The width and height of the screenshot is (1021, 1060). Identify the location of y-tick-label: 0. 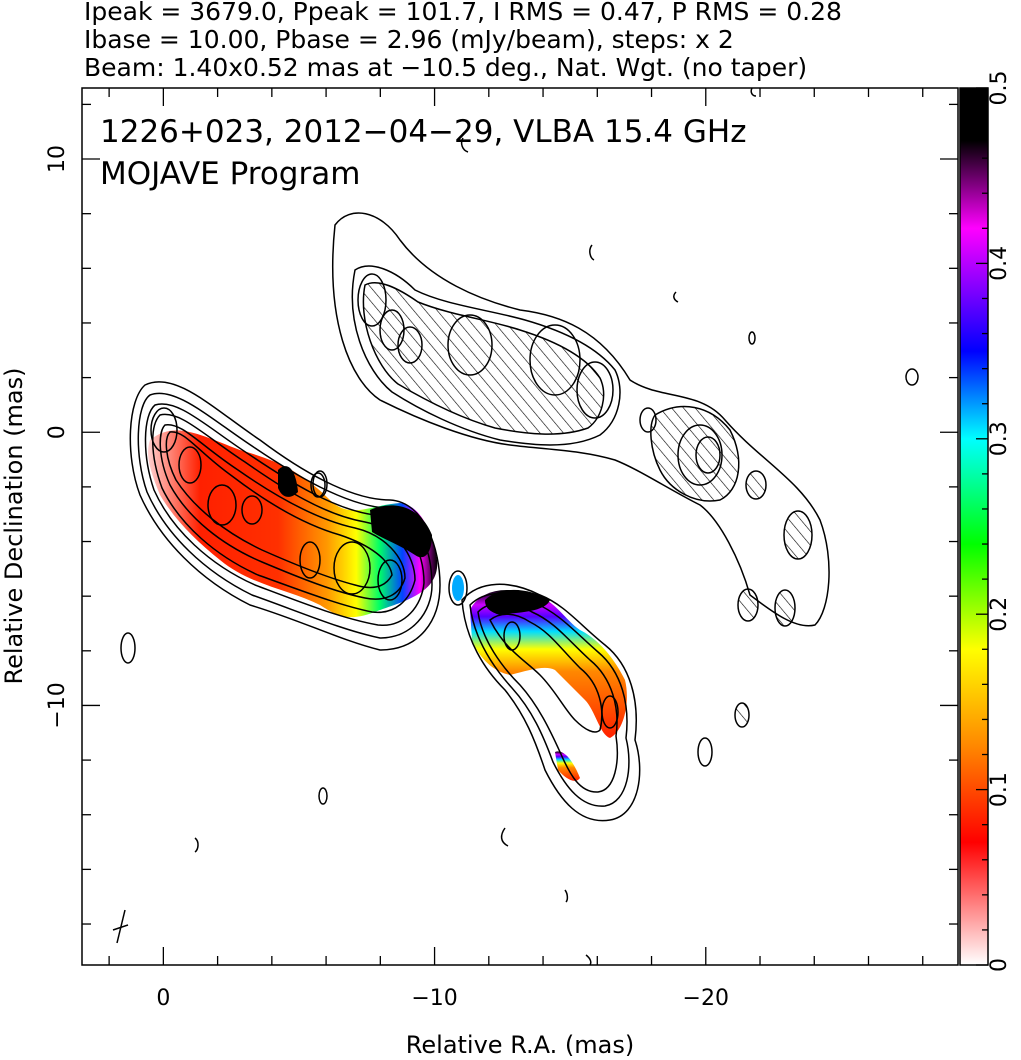
(57, 432).